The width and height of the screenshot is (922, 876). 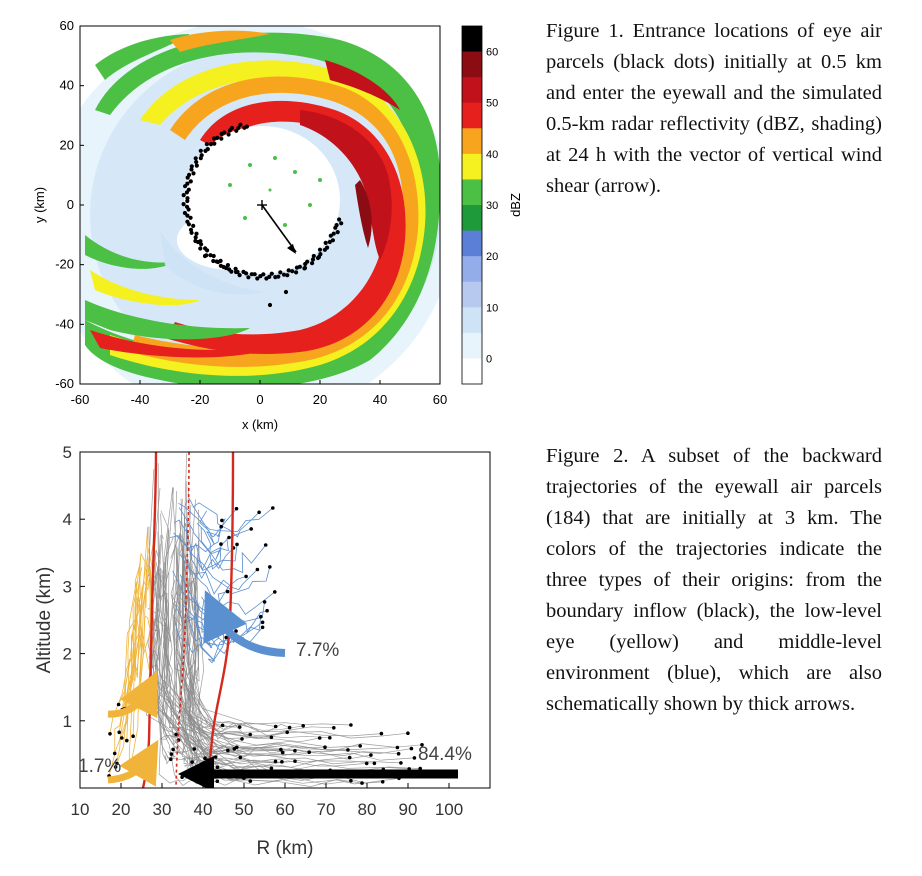 What do you see at coordinates (320, 399) in the screenshot?
I see `x-tick-label: 20` at bounding box center [320, 399].